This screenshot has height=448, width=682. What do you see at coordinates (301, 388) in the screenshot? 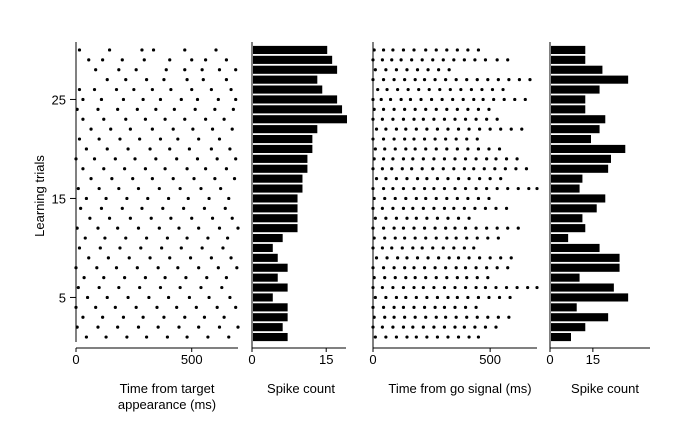
I see `xlabel-bars-target: Spike count` at bounding box center [301, 388].